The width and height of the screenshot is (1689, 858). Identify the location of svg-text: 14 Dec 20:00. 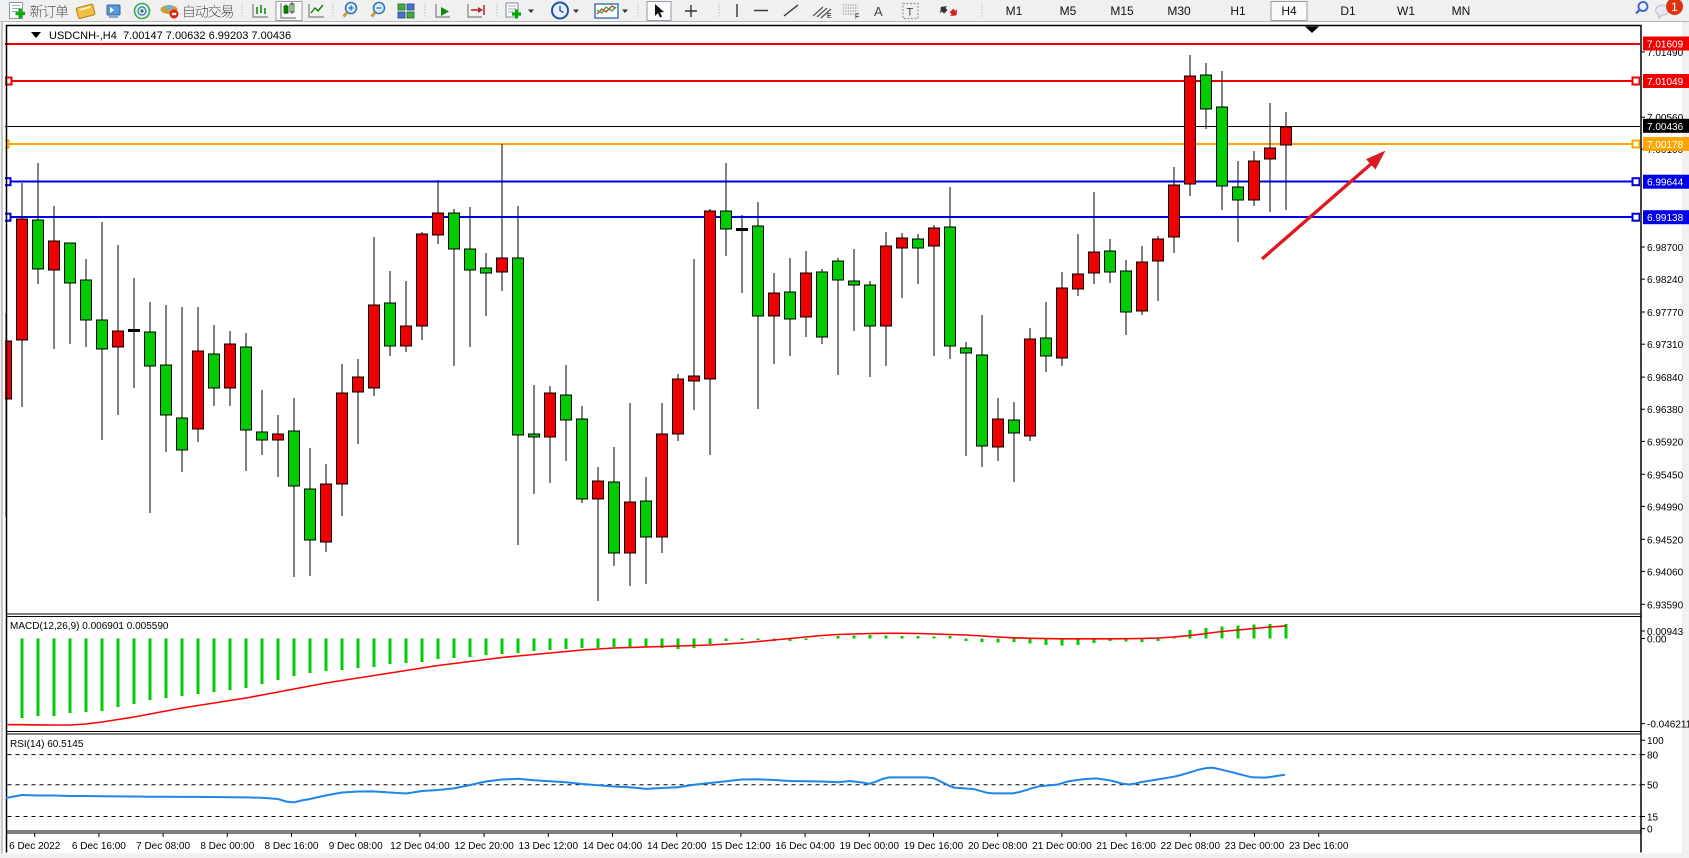
(677, 846).